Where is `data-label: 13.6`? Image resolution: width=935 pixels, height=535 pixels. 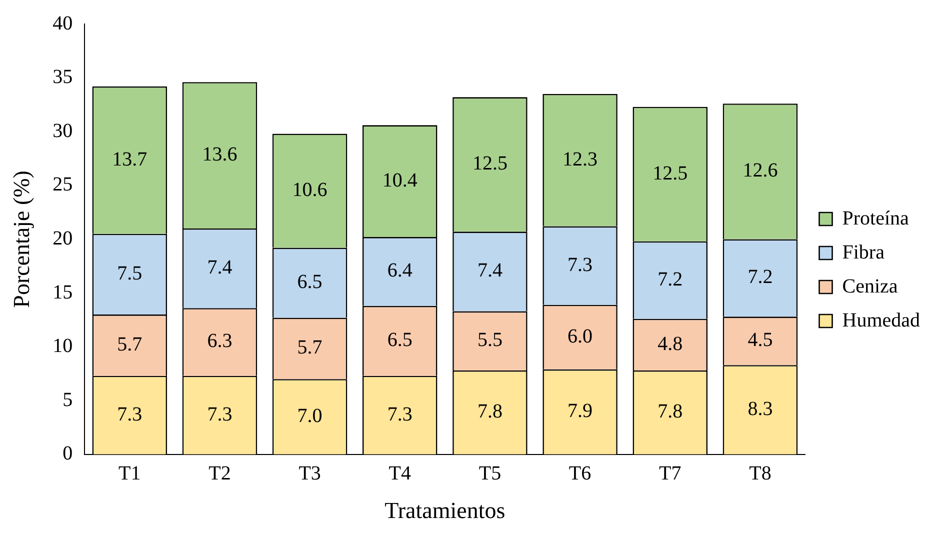
data-label: 13.6 is located at coordinates (220, 155).